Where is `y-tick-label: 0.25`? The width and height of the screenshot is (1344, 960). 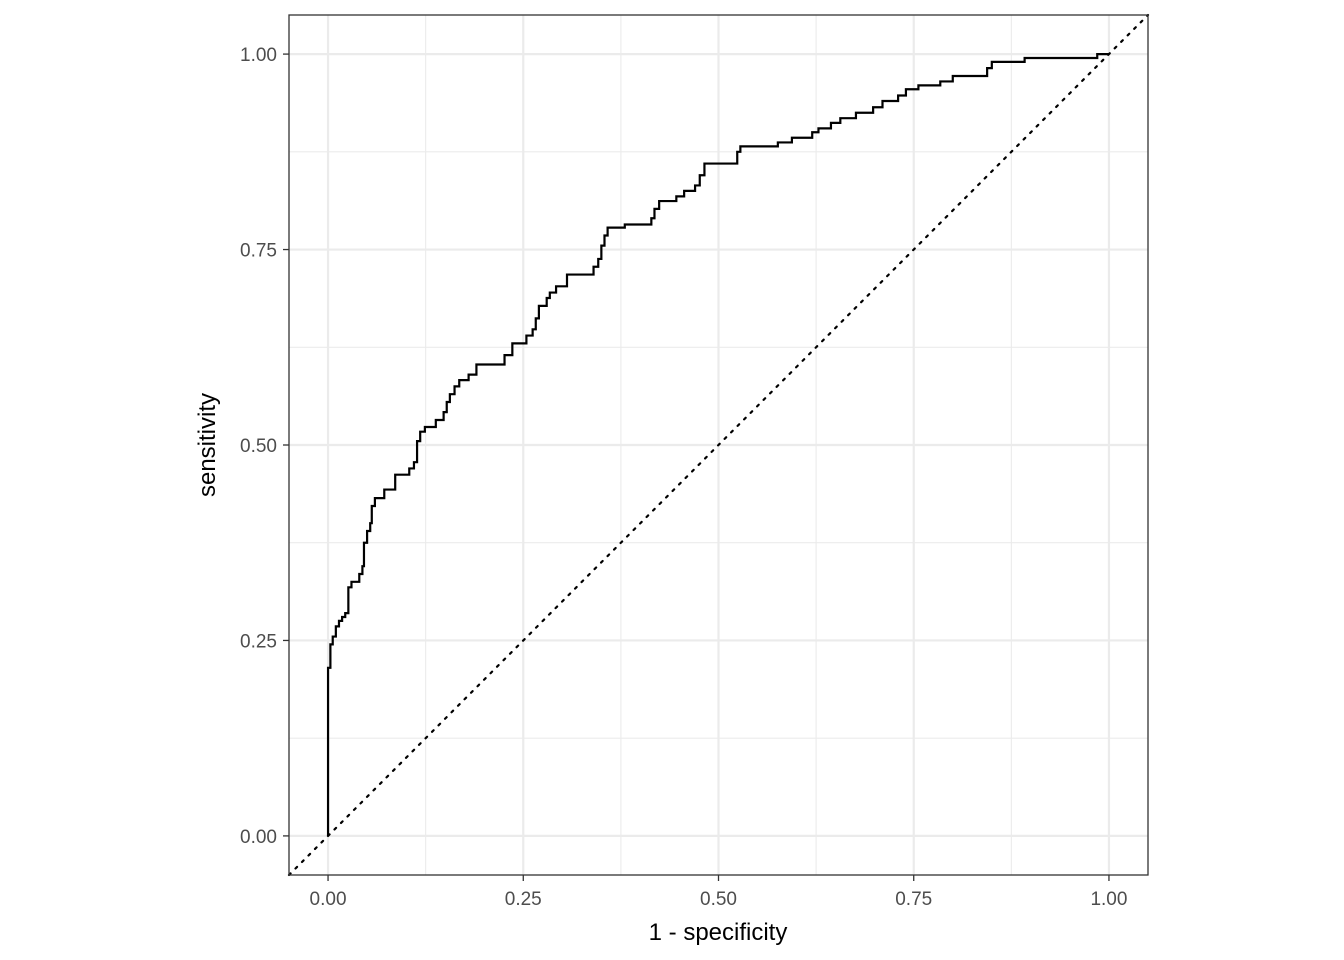
y-tick-label: 0.25 is located at coordinates (258, 641).